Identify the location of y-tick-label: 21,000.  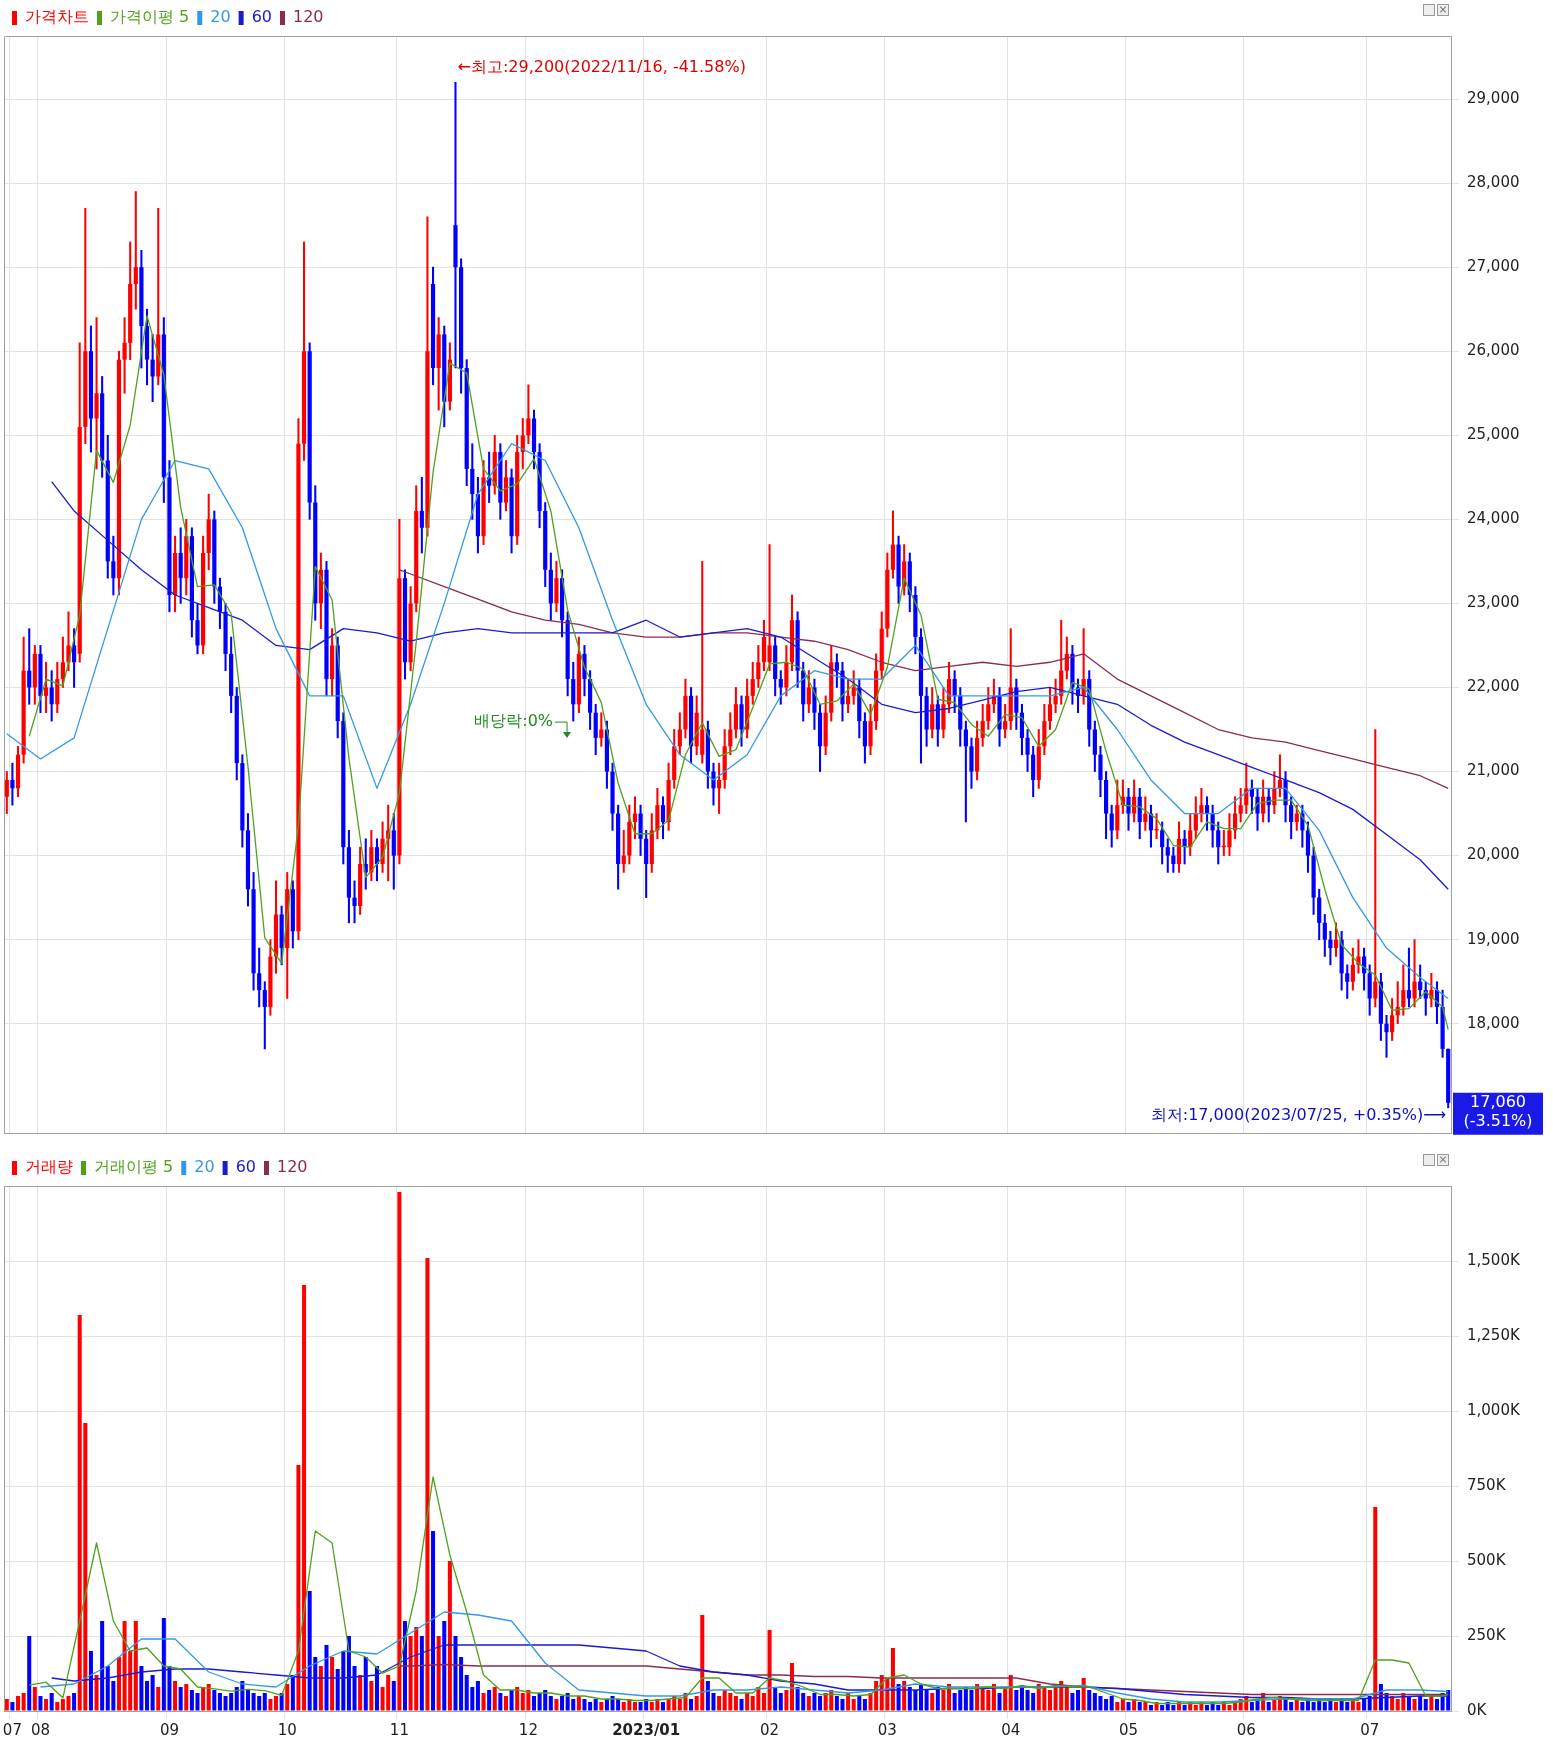
(1493, 770).